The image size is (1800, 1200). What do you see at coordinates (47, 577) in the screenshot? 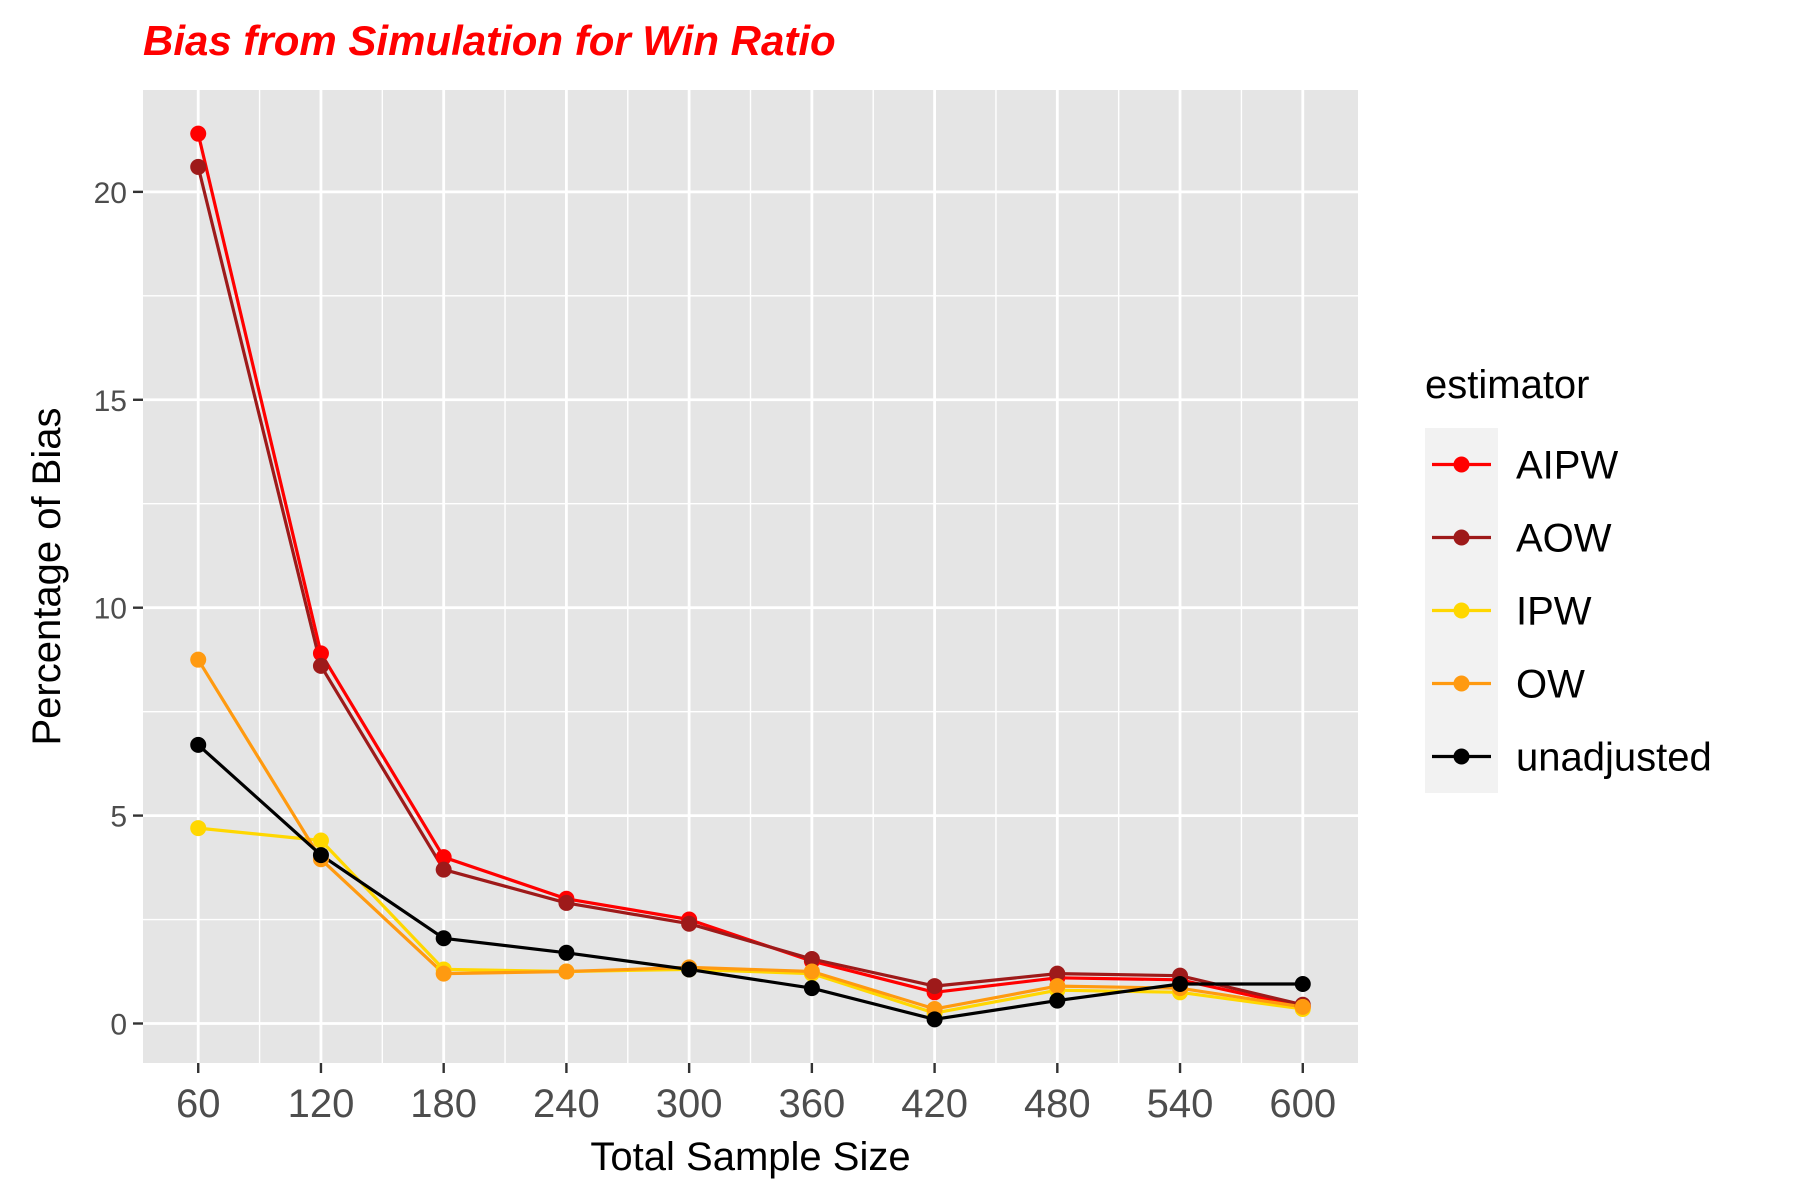
I see `y-axis-label: Percentage of Bias` at bounding box center [47, 577].